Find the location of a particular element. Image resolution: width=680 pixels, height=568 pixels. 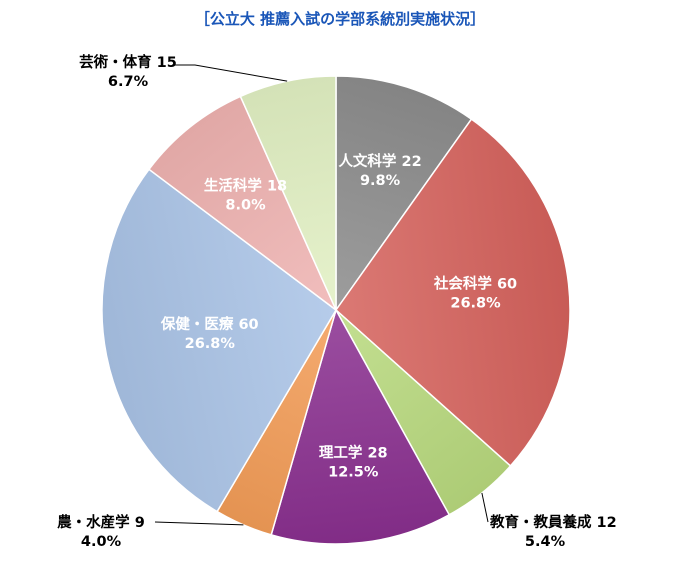

slice-label-4: 理工学 28 12.5% is located at coordinates (353, 461).